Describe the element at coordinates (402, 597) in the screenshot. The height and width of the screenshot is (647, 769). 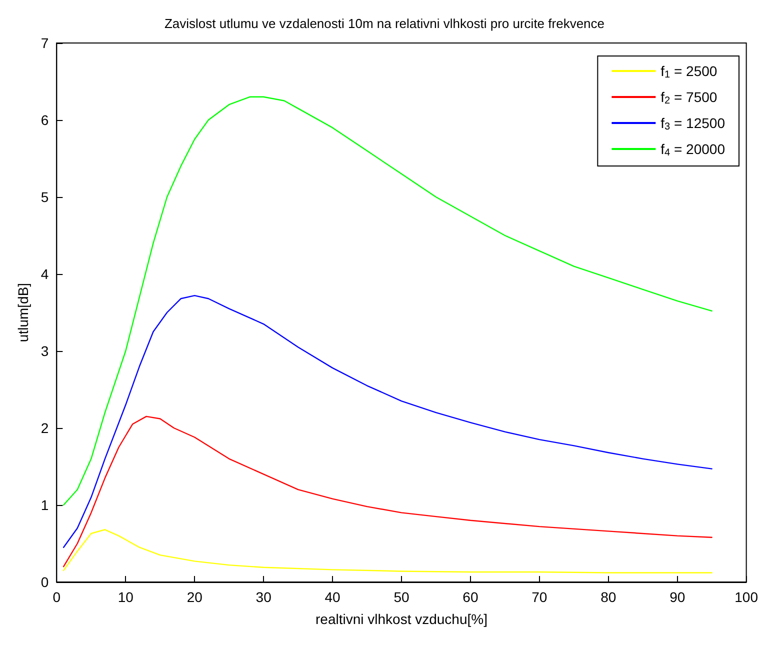
I see `x-tick-label: 50` at that location.